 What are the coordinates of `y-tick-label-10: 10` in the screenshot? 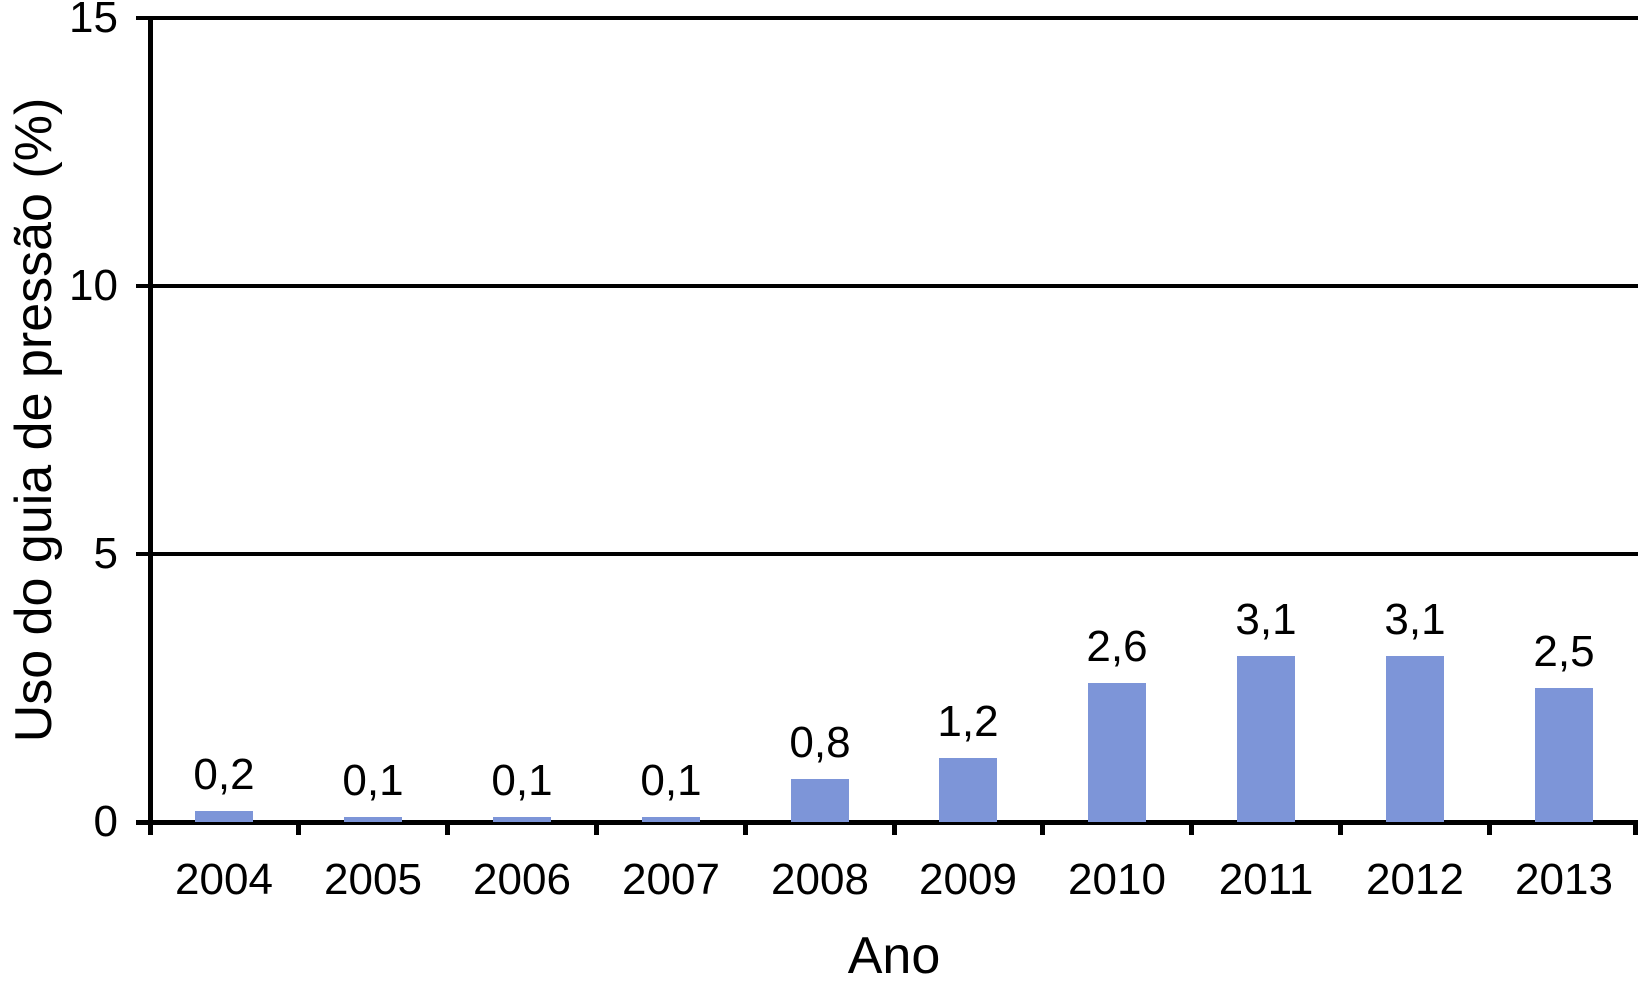 It's located at (93, 285).